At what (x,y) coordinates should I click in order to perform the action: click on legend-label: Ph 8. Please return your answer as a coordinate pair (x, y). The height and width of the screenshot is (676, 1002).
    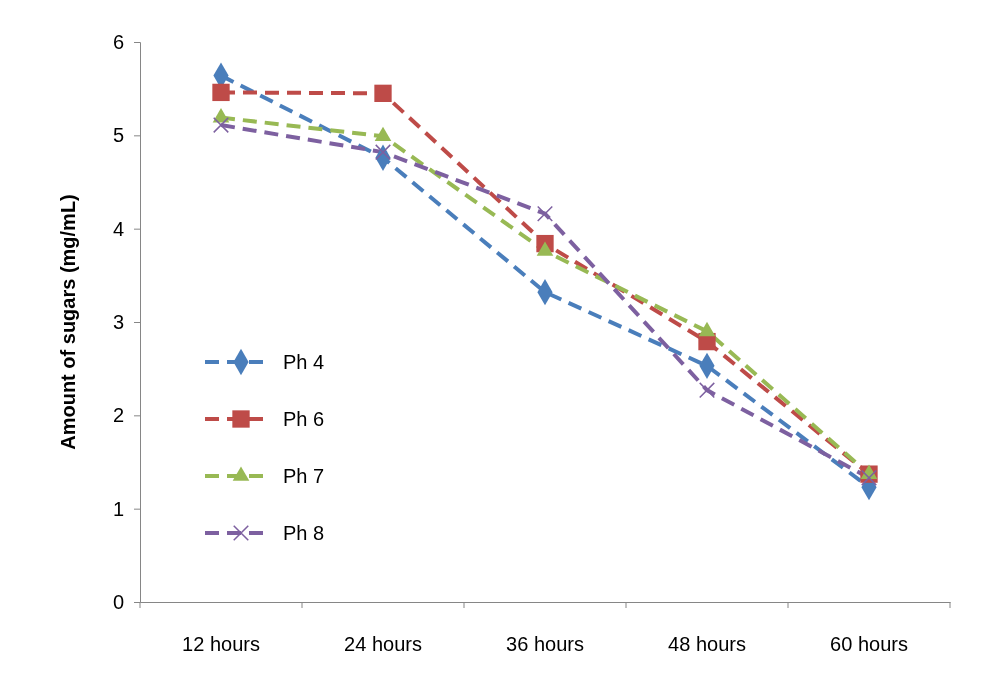
    Looking at the image, I should click on (304, 533).